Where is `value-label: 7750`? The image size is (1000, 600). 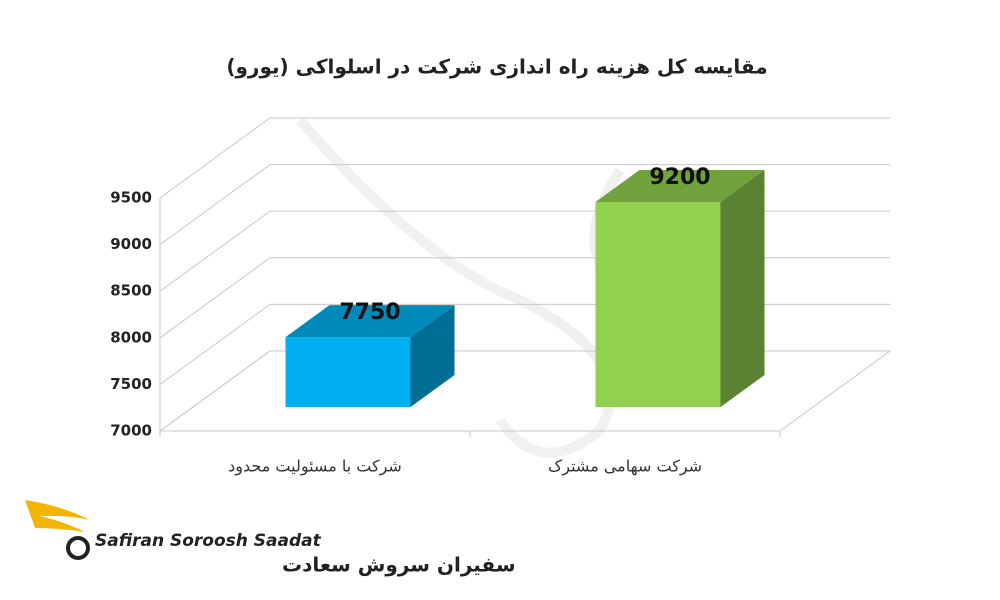
value-label: 7750 is located at coordinates (369, 312).